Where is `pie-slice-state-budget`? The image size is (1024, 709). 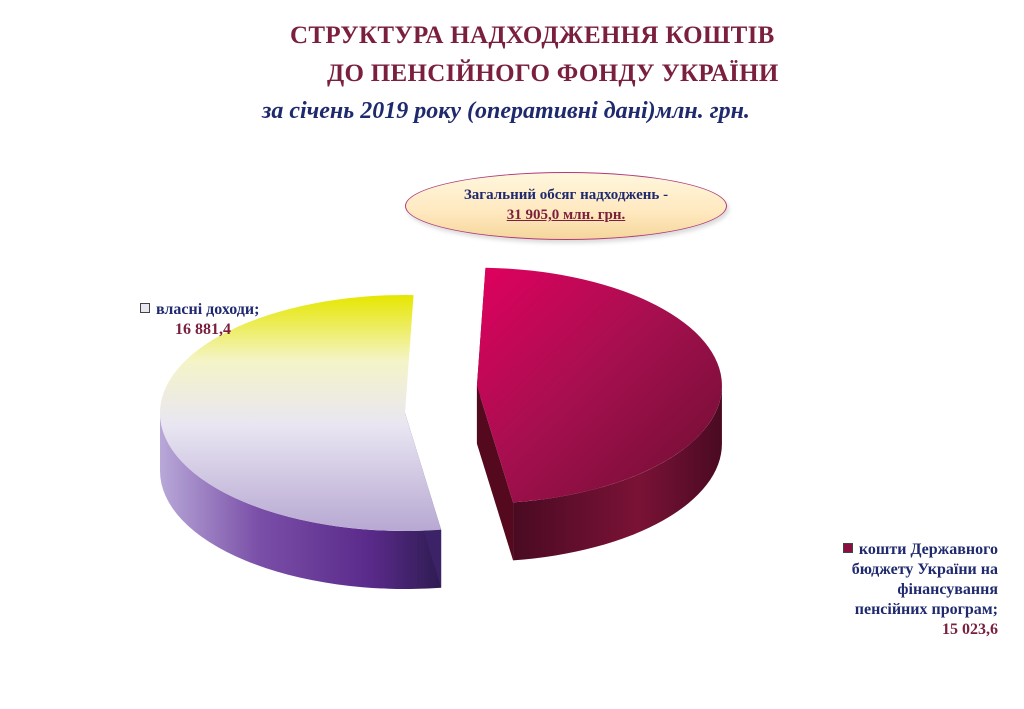 pie-slice-state-budget is located at coordinates (599, 385).